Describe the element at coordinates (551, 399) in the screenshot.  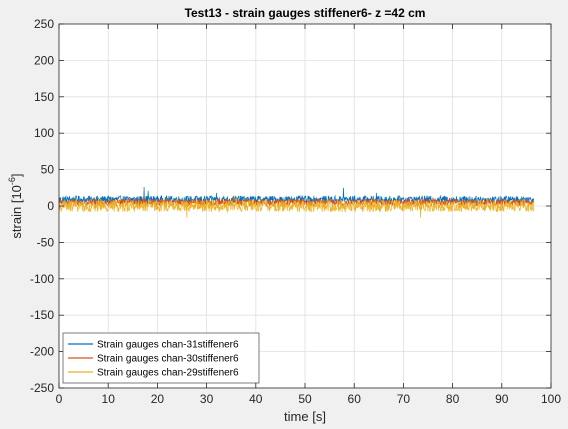
I see `x-tick-label: 100` at that location.